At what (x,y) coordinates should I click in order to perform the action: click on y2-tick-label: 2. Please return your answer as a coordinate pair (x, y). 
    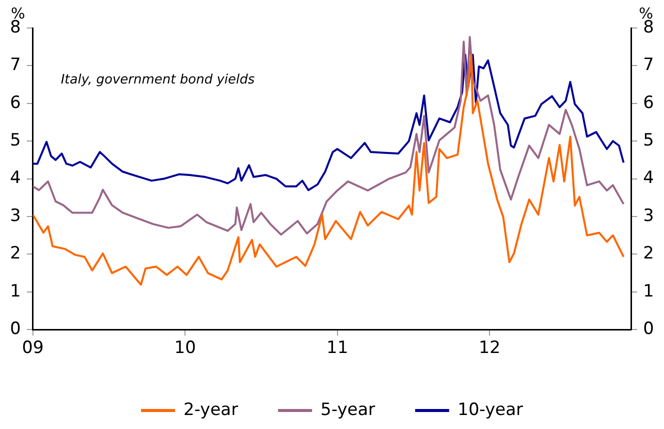
    Looking at the image, I should click on (648, 254).